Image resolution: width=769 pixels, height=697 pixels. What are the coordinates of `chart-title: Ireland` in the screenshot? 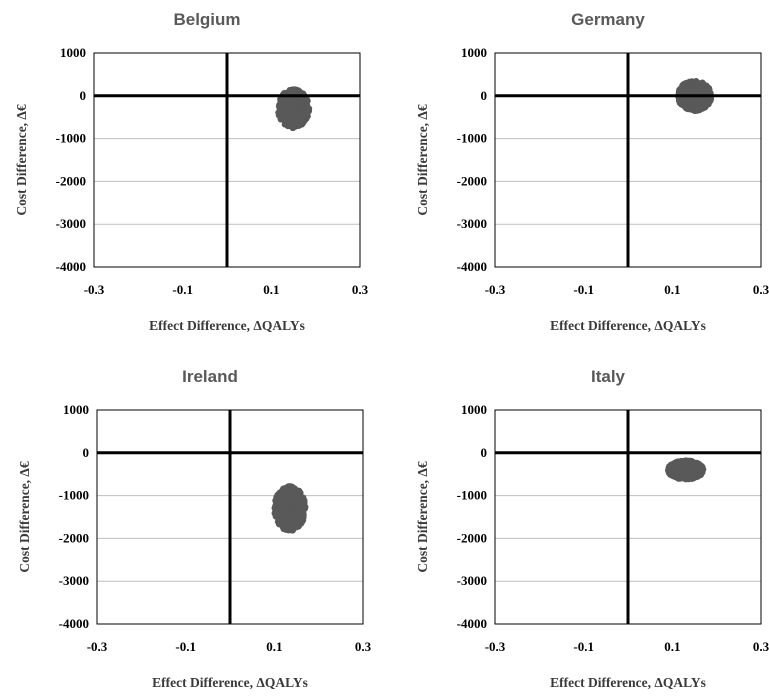 It's located at (210, 376).